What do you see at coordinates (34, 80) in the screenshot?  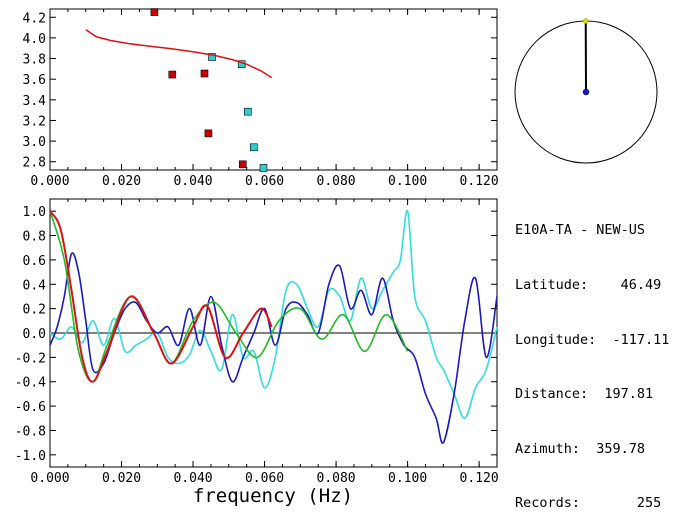 I see `top-y-tick-label: 3.6` at bounding box center [34, 80].